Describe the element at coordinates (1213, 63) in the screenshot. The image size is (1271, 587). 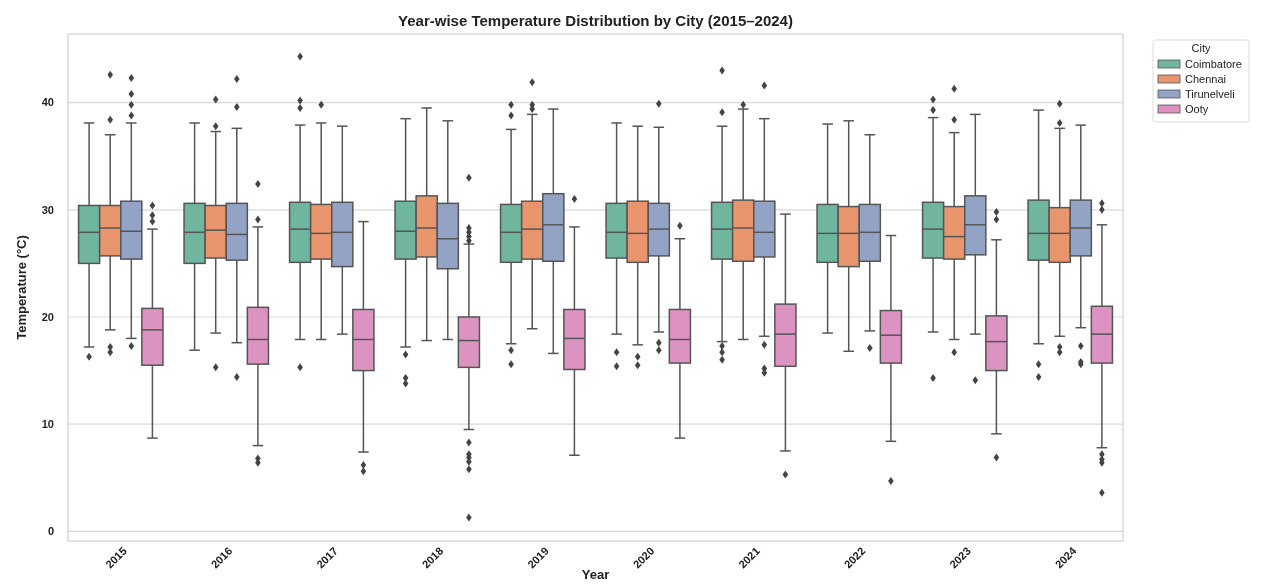
I see `legend-label: Coimbatore` at that location.